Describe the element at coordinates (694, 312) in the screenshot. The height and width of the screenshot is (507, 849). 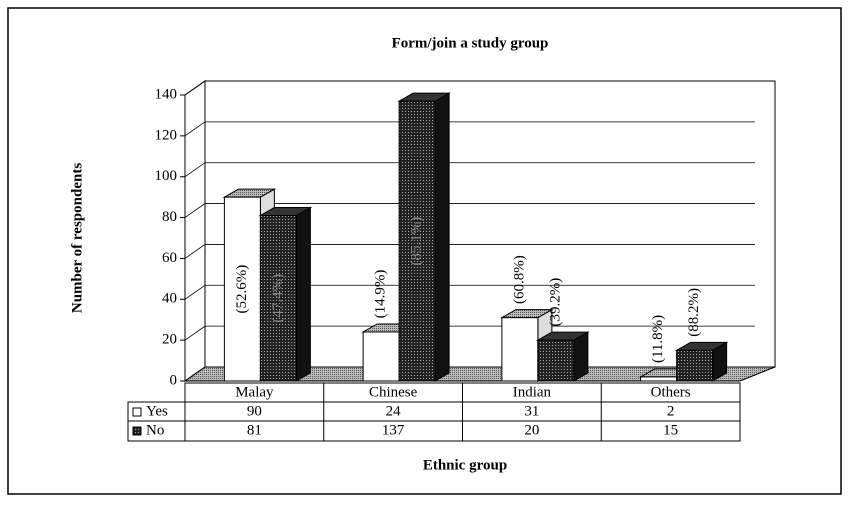
I see `value-label: (88.2%)` at that location.